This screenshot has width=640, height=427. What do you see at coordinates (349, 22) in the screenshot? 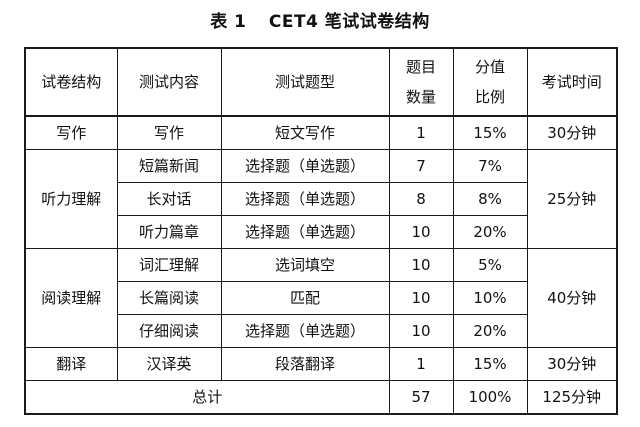
I see `caption-title: CET4 笔试试卷结构` at bounding box center [349, 22].